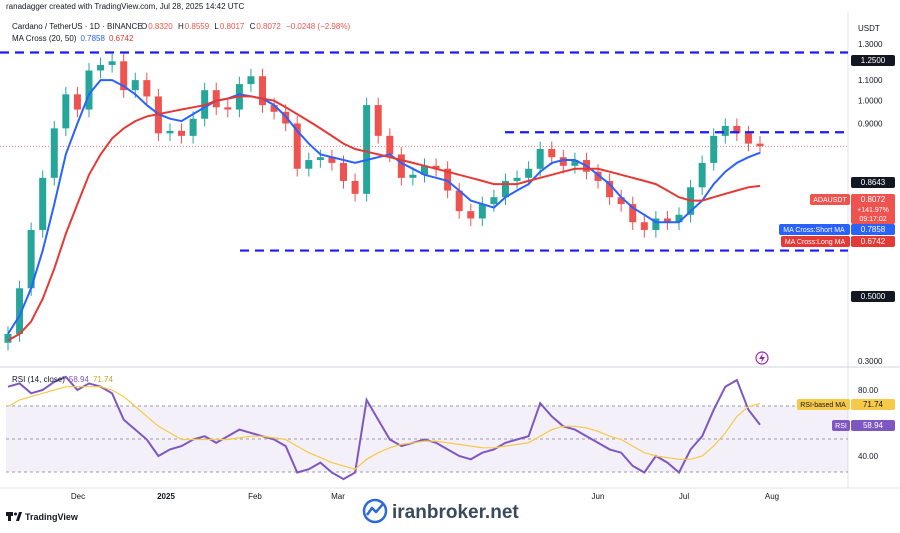 This screenshot has width=900, height=533. I want to click on ohlc-high-value: 0.8559, so click(197, 26).